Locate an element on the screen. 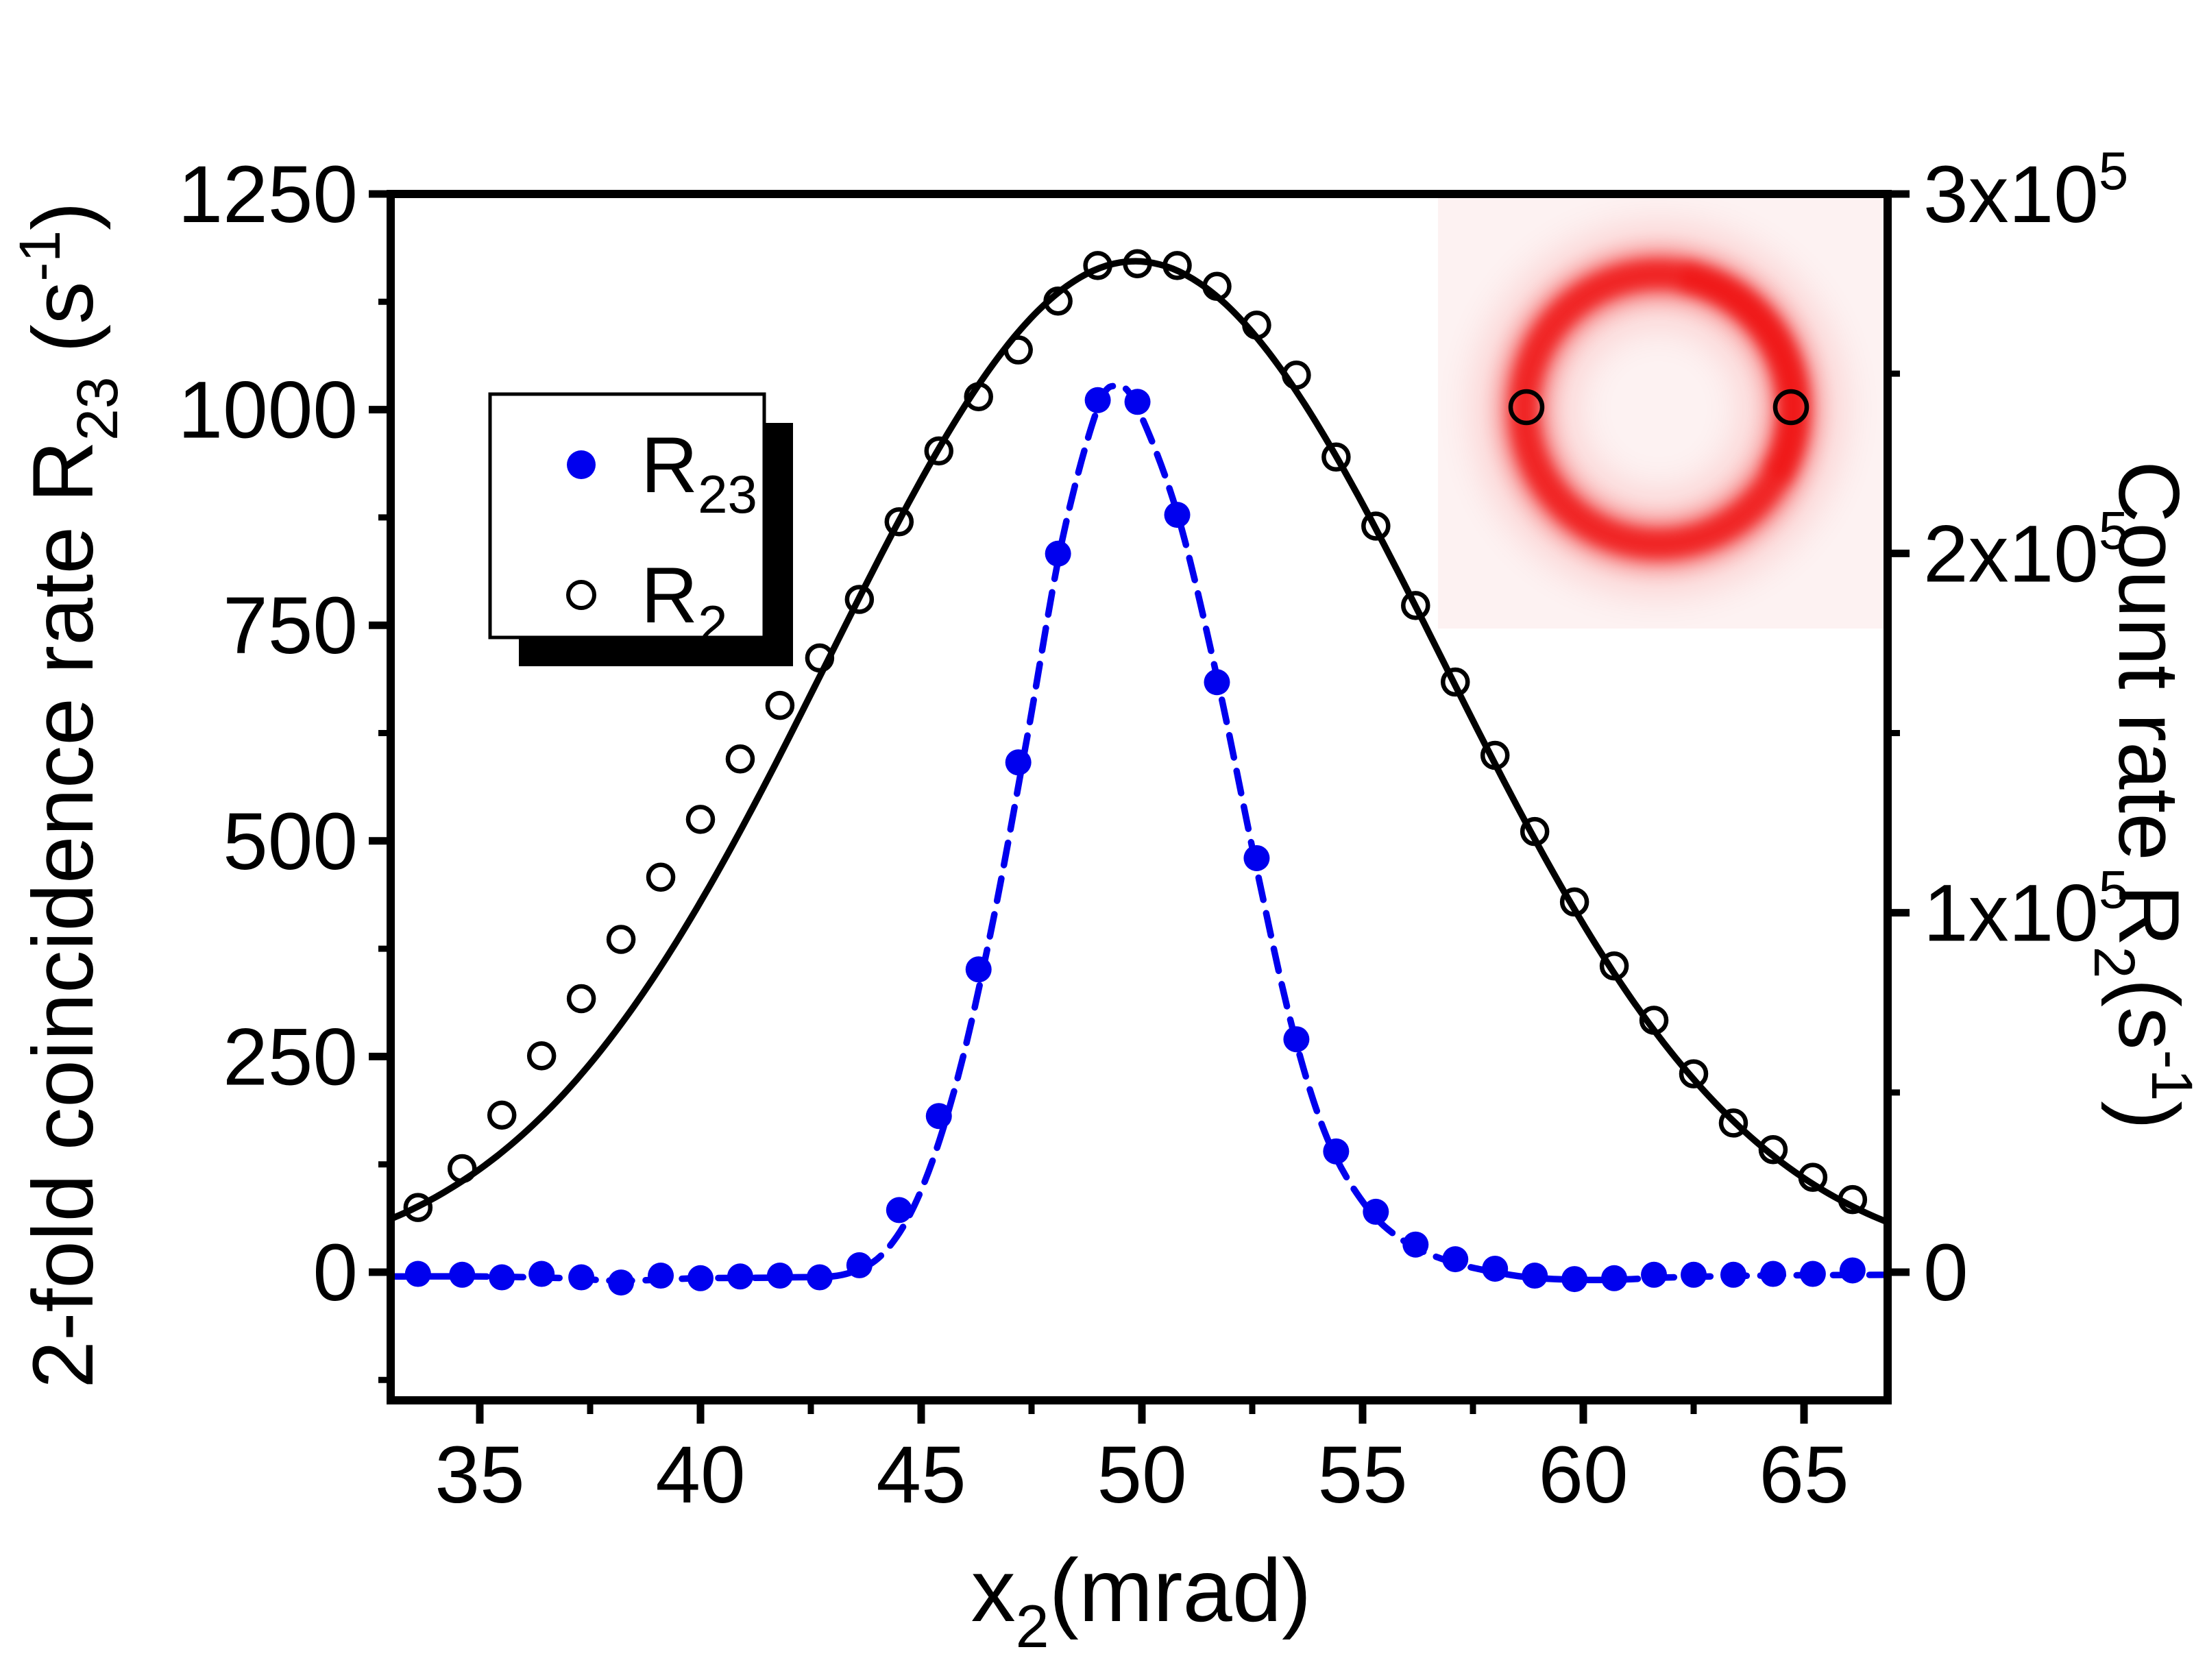 The height and width of the screenshot is (1680, 2194). x-tick-label: 65 is located at coordinates (1804, 1475).